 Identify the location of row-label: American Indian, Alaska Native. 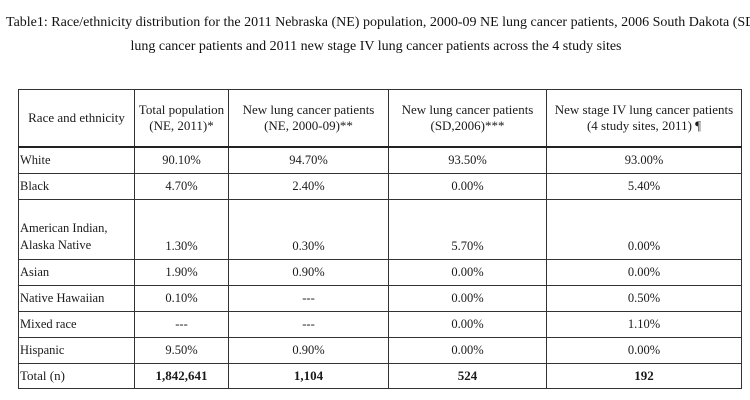
(76, 229).